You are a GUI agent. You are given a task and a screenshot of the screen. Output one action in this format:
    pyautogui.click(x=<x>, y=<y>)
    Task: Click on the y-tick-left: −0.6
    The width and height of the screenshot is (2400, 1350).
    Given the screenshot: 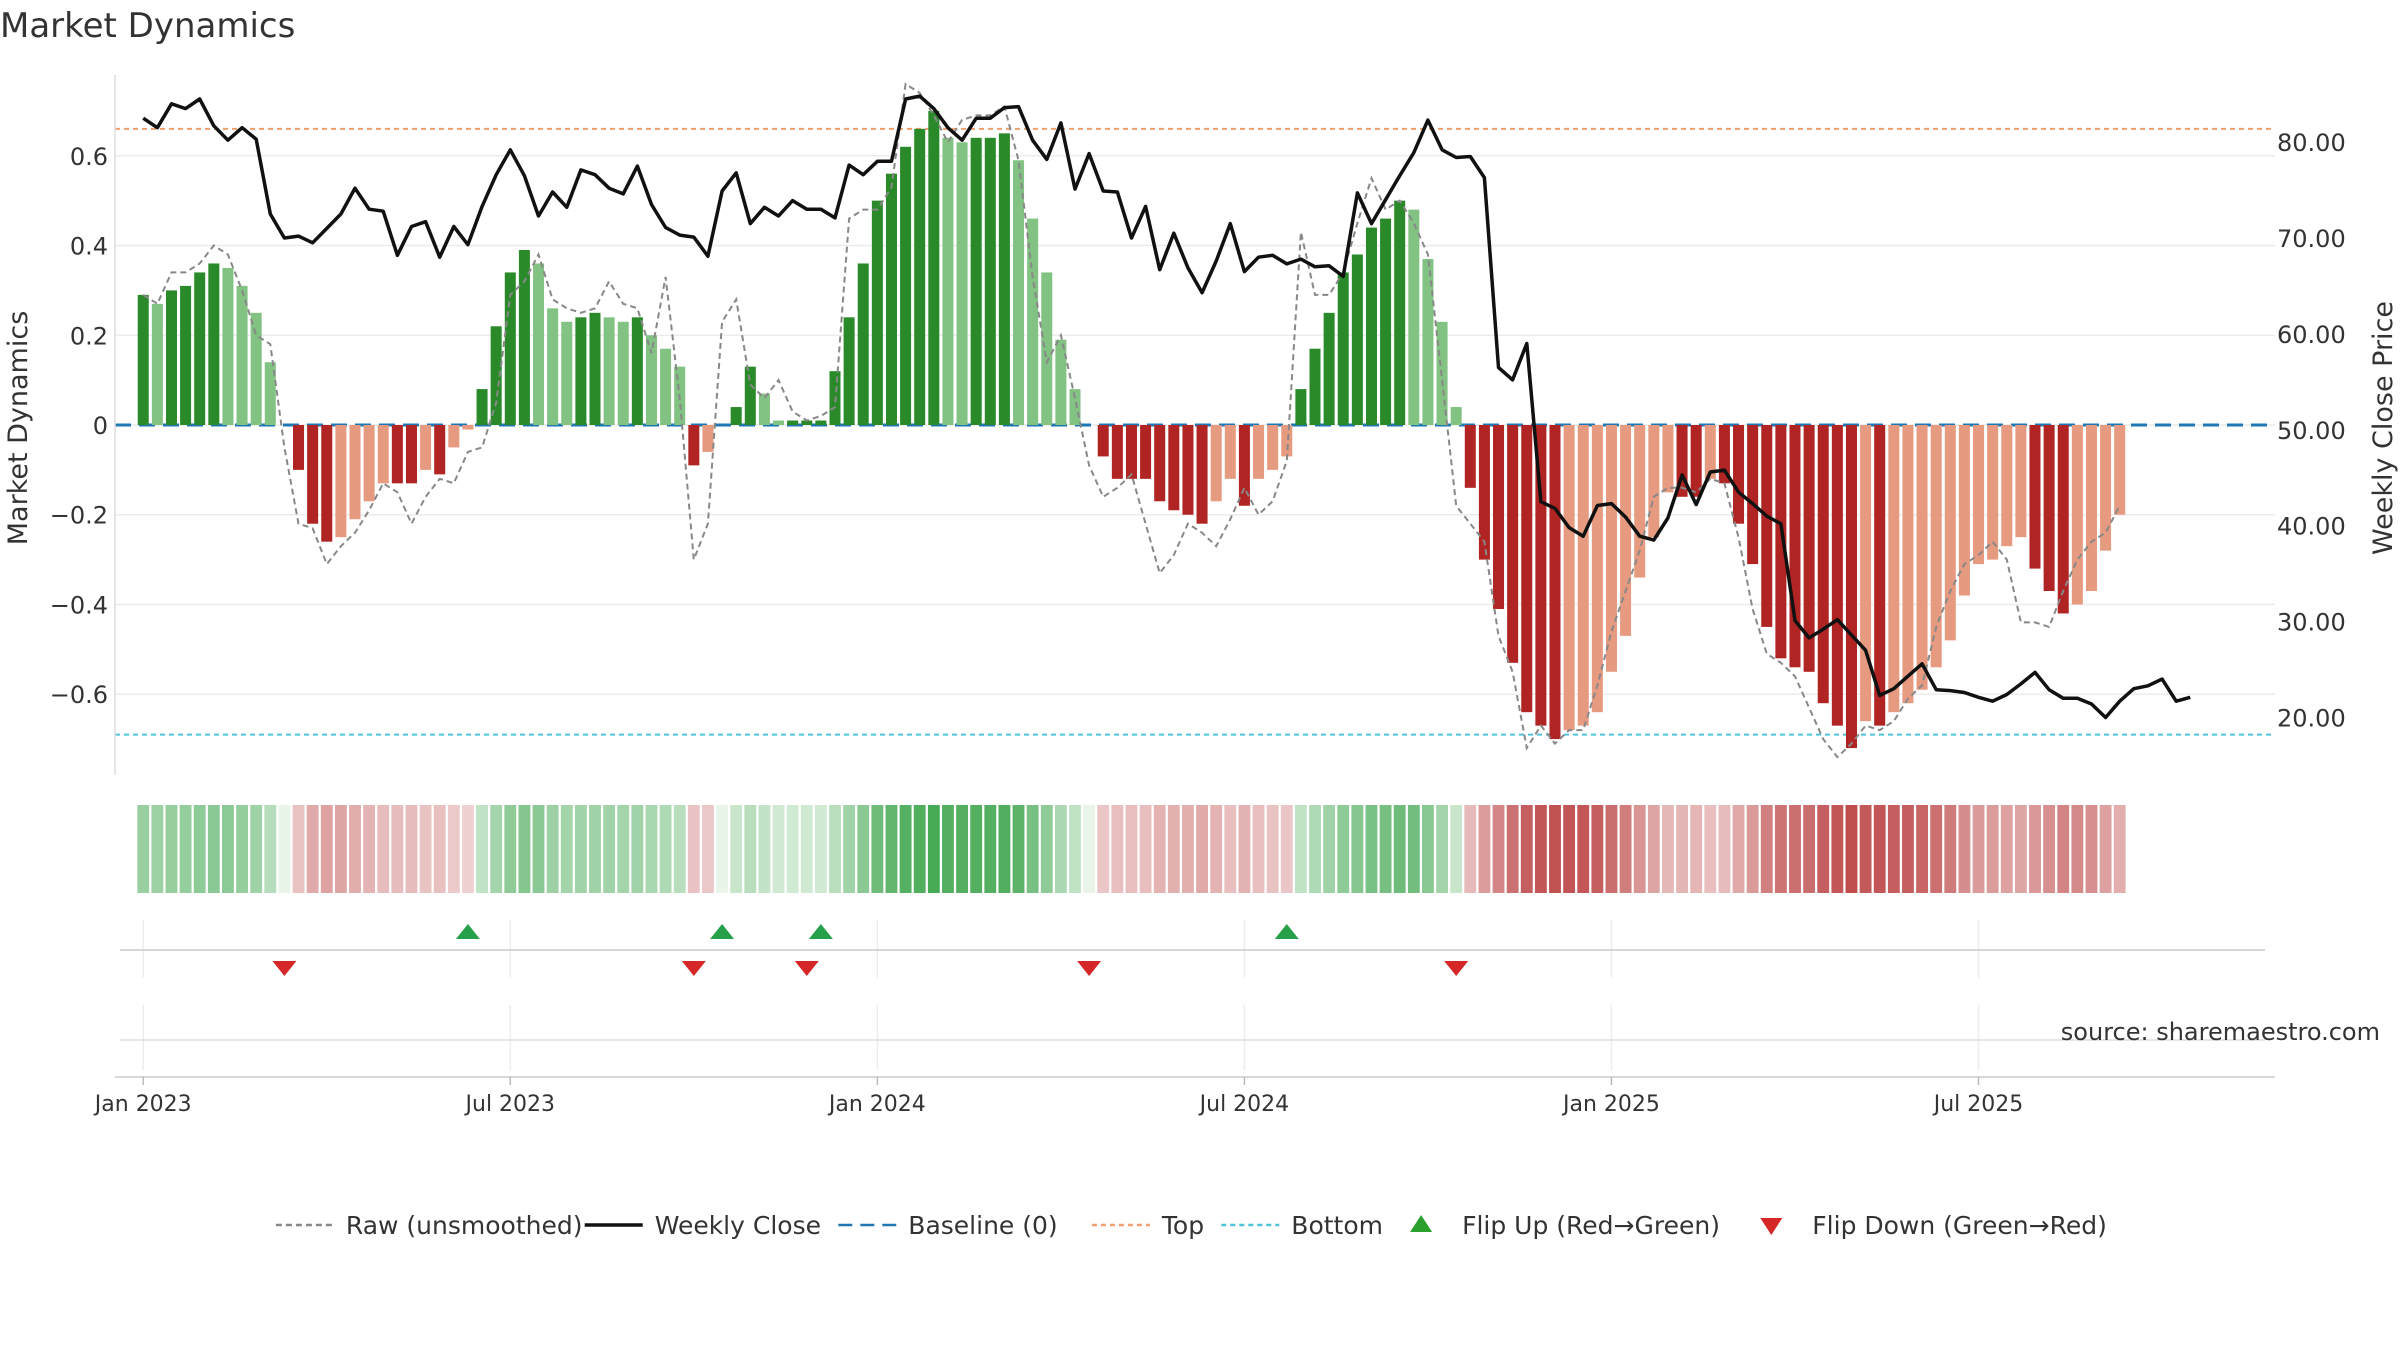 What is the action you would take?
    pyautogui.click(x=79, y=695)
    